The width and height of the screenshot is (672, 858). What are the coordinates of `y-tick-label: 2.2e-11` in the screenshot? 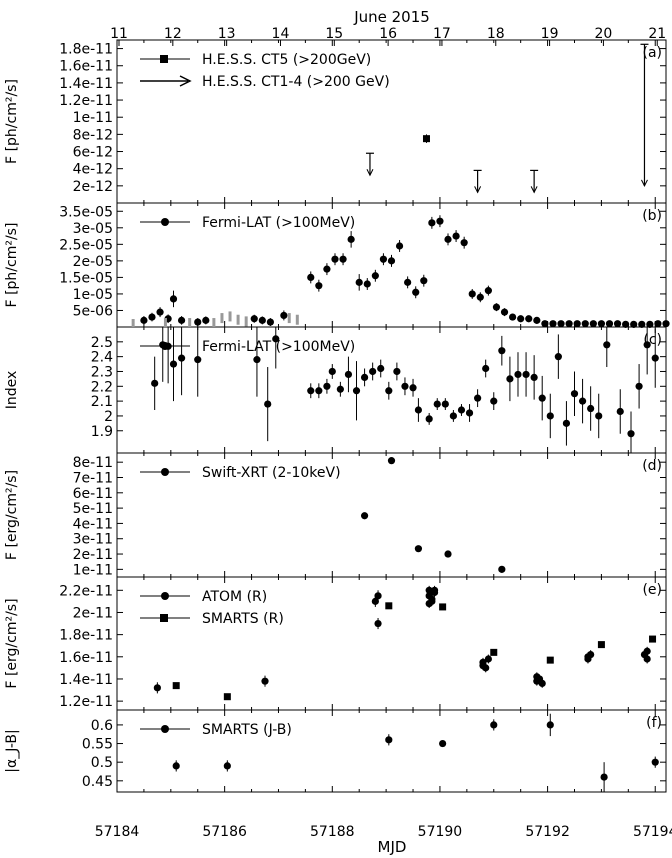 It's located at (86, 591).